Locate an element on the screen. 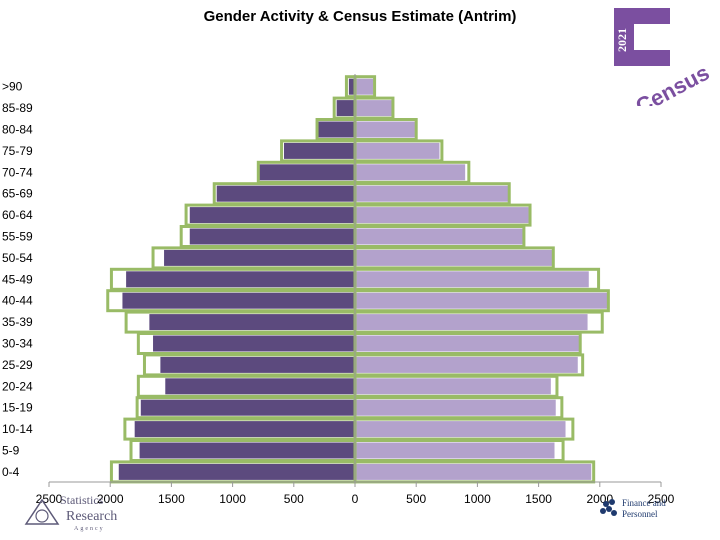  nisra-logo: Statistics Research Agency is located at coordinates (70, 512).